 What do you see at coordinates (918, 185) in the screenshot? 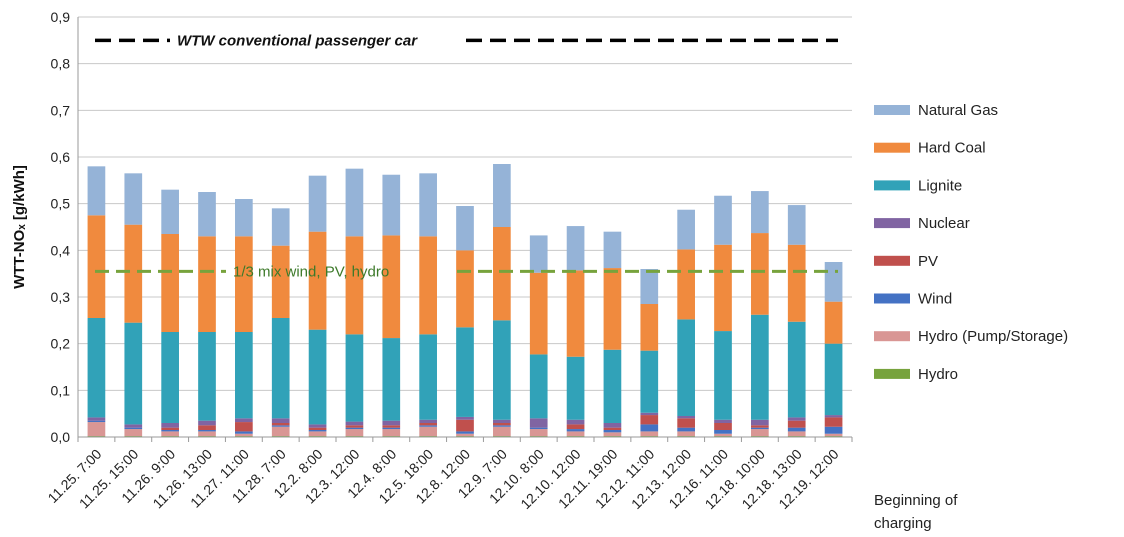
I see `legend-item: Lignite` at bounding box center [918, 185].